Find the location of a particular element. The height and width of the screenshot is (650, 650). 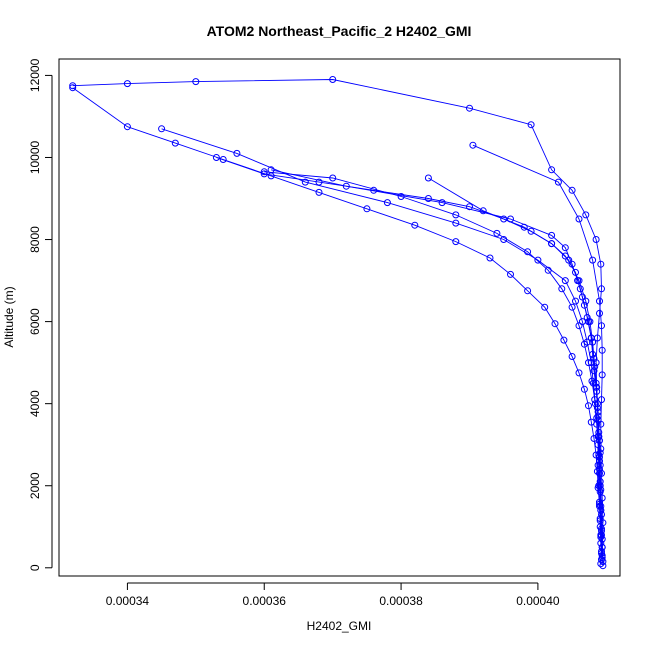

y-tick-label: 6000 is located at coordinates (35, 321).